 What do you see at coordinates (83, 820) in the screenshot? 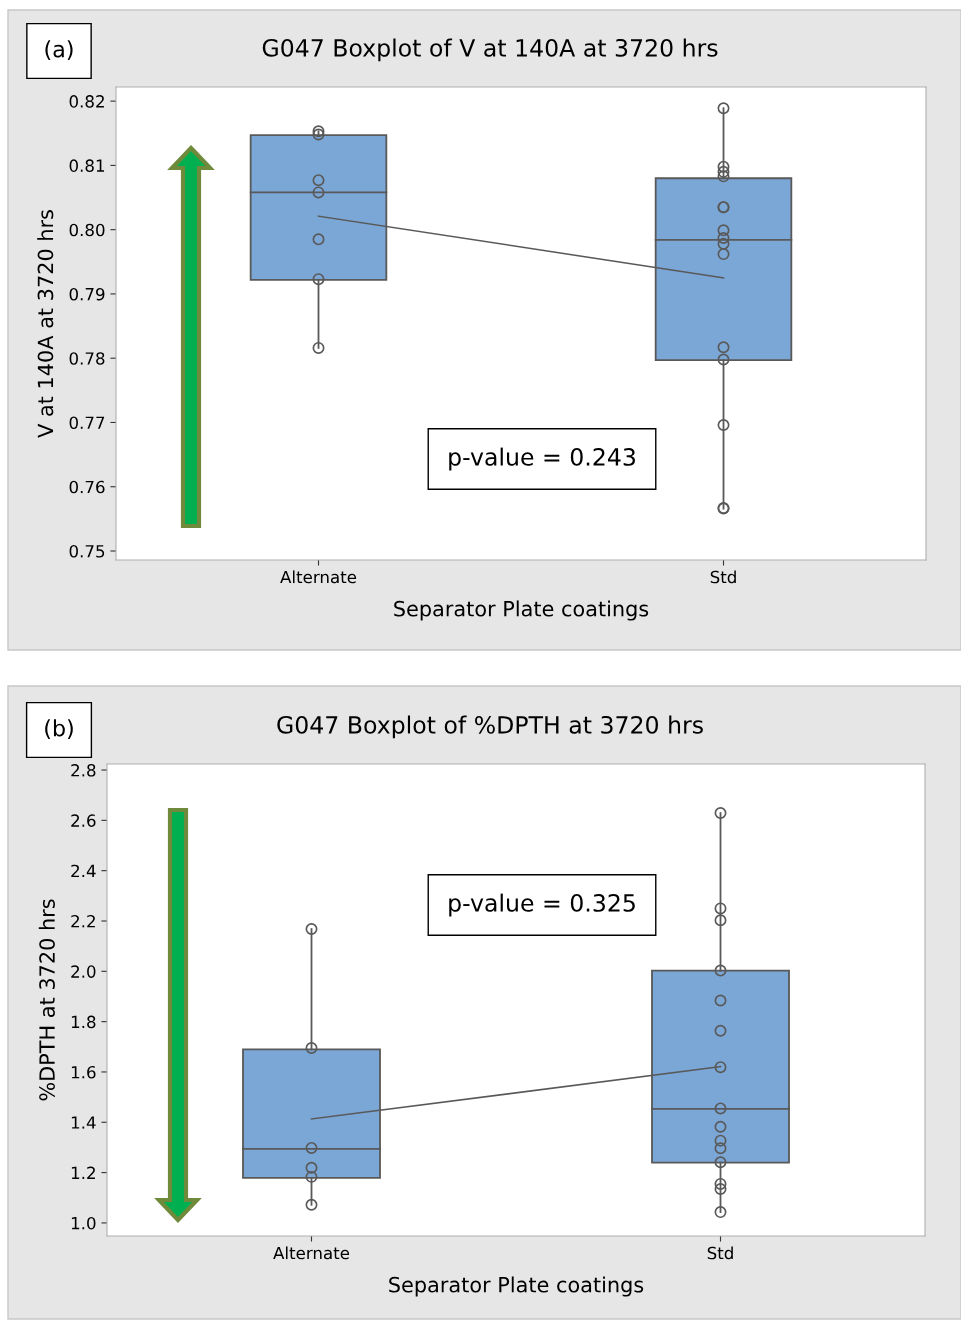
I see `y-tick-label: 2.6` at bounding box center [83, 820].